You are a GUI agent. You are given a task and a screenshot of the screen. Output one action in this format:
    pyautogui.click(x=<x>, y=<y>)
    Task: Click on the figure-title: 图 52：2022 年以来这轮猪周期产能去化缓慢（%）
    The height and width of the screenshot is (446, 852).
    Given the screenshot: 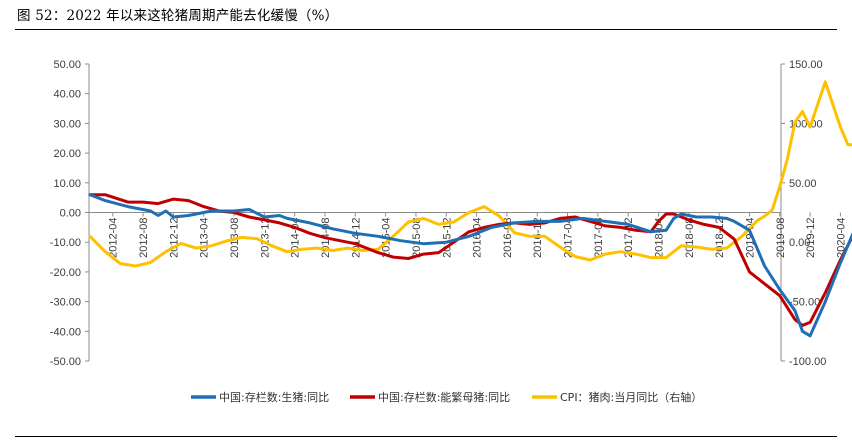 What is the action you would take?
    pyautogui.click(x=178, y=16)
    